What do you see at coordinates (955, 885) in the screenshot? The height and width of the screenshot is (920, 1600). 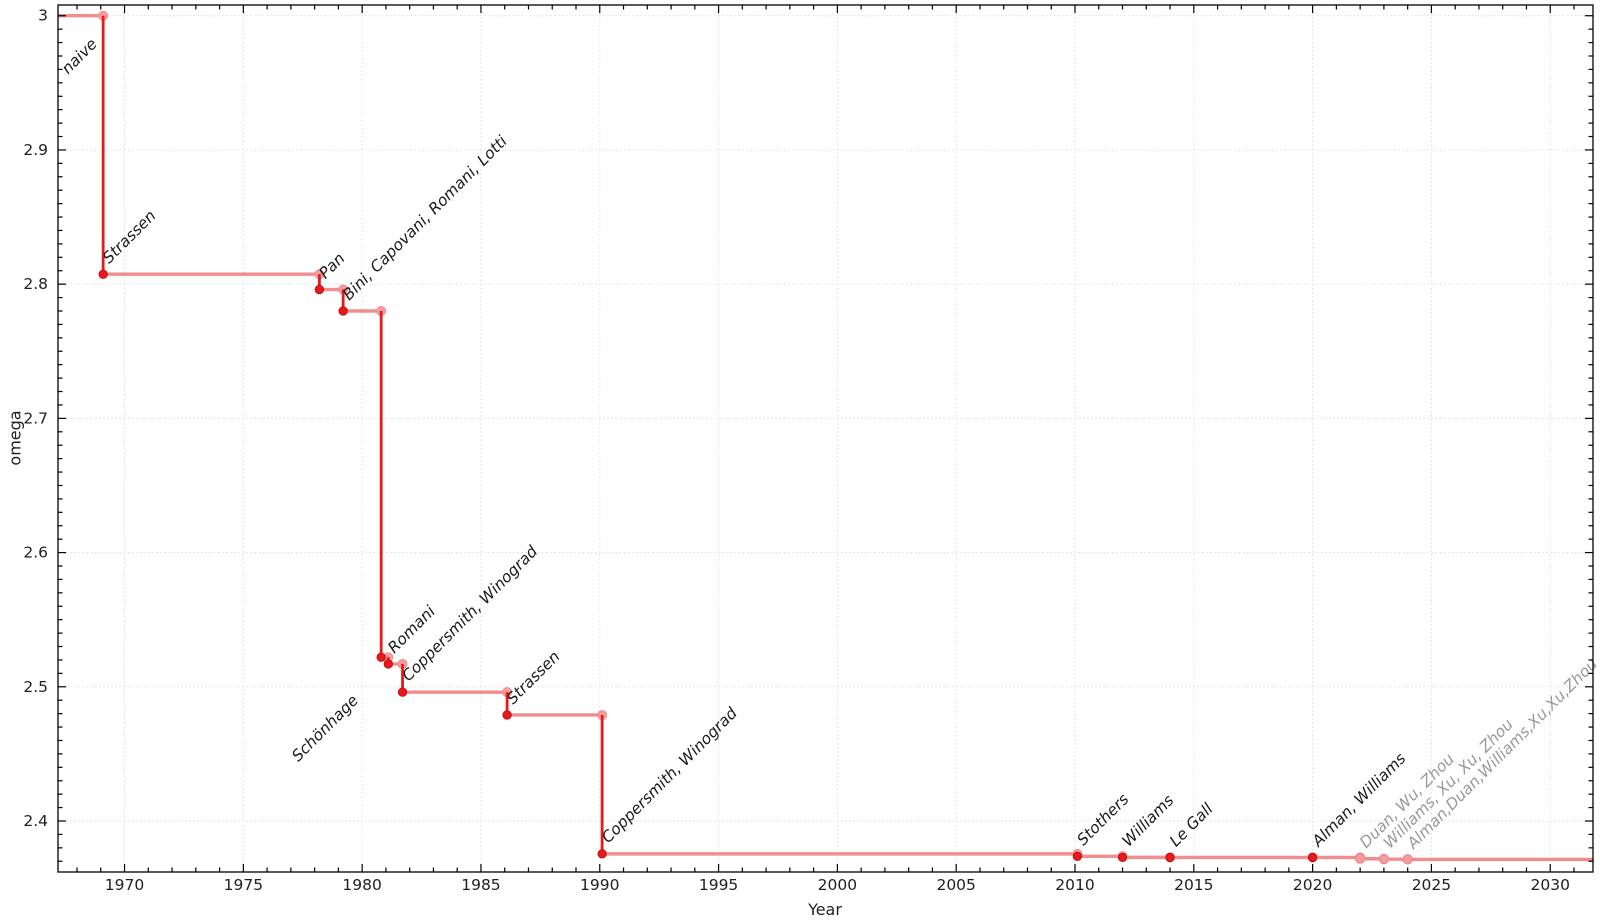 I see `x-tick-label: 2005` at bounding box center [955, 885].